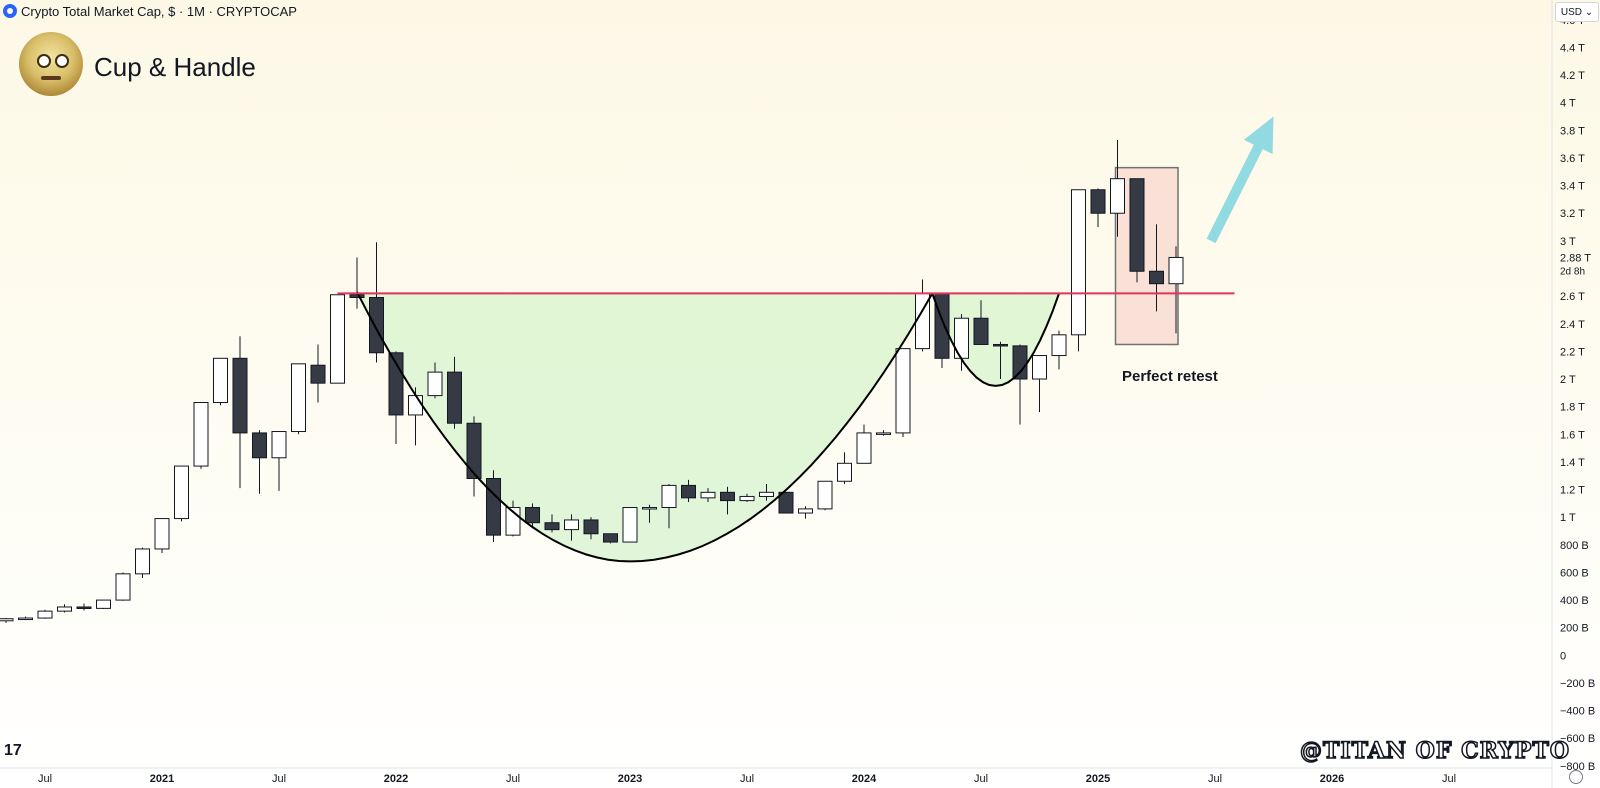 The height and width of the screenshot is (788, 1600). I want to click on tradingview-logo: 17, so click(13, 750).